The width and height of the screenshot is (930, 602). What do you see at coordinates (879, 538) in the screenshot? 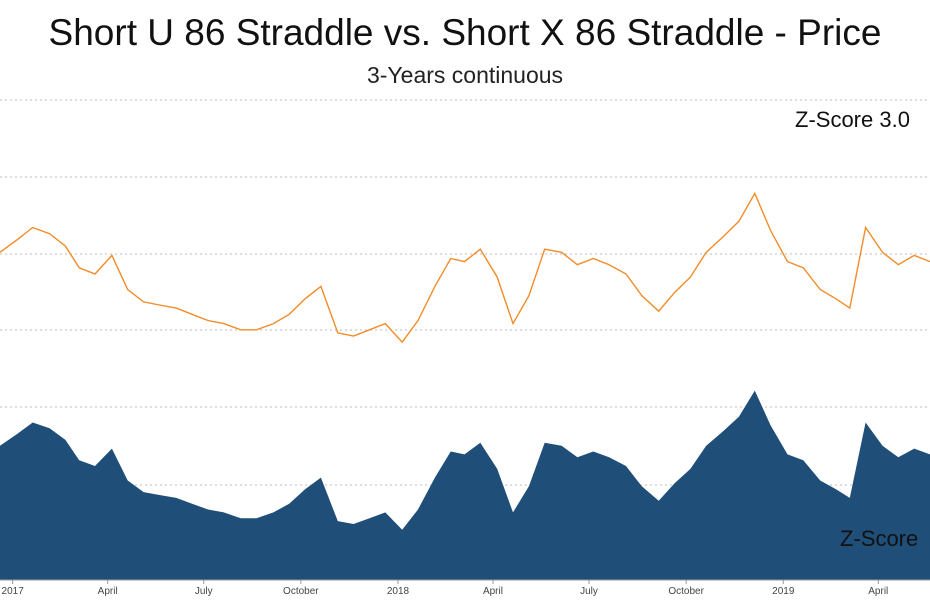
I see `zscore-bottom-annotation: Z-Score` at bounding box center [879, 538].